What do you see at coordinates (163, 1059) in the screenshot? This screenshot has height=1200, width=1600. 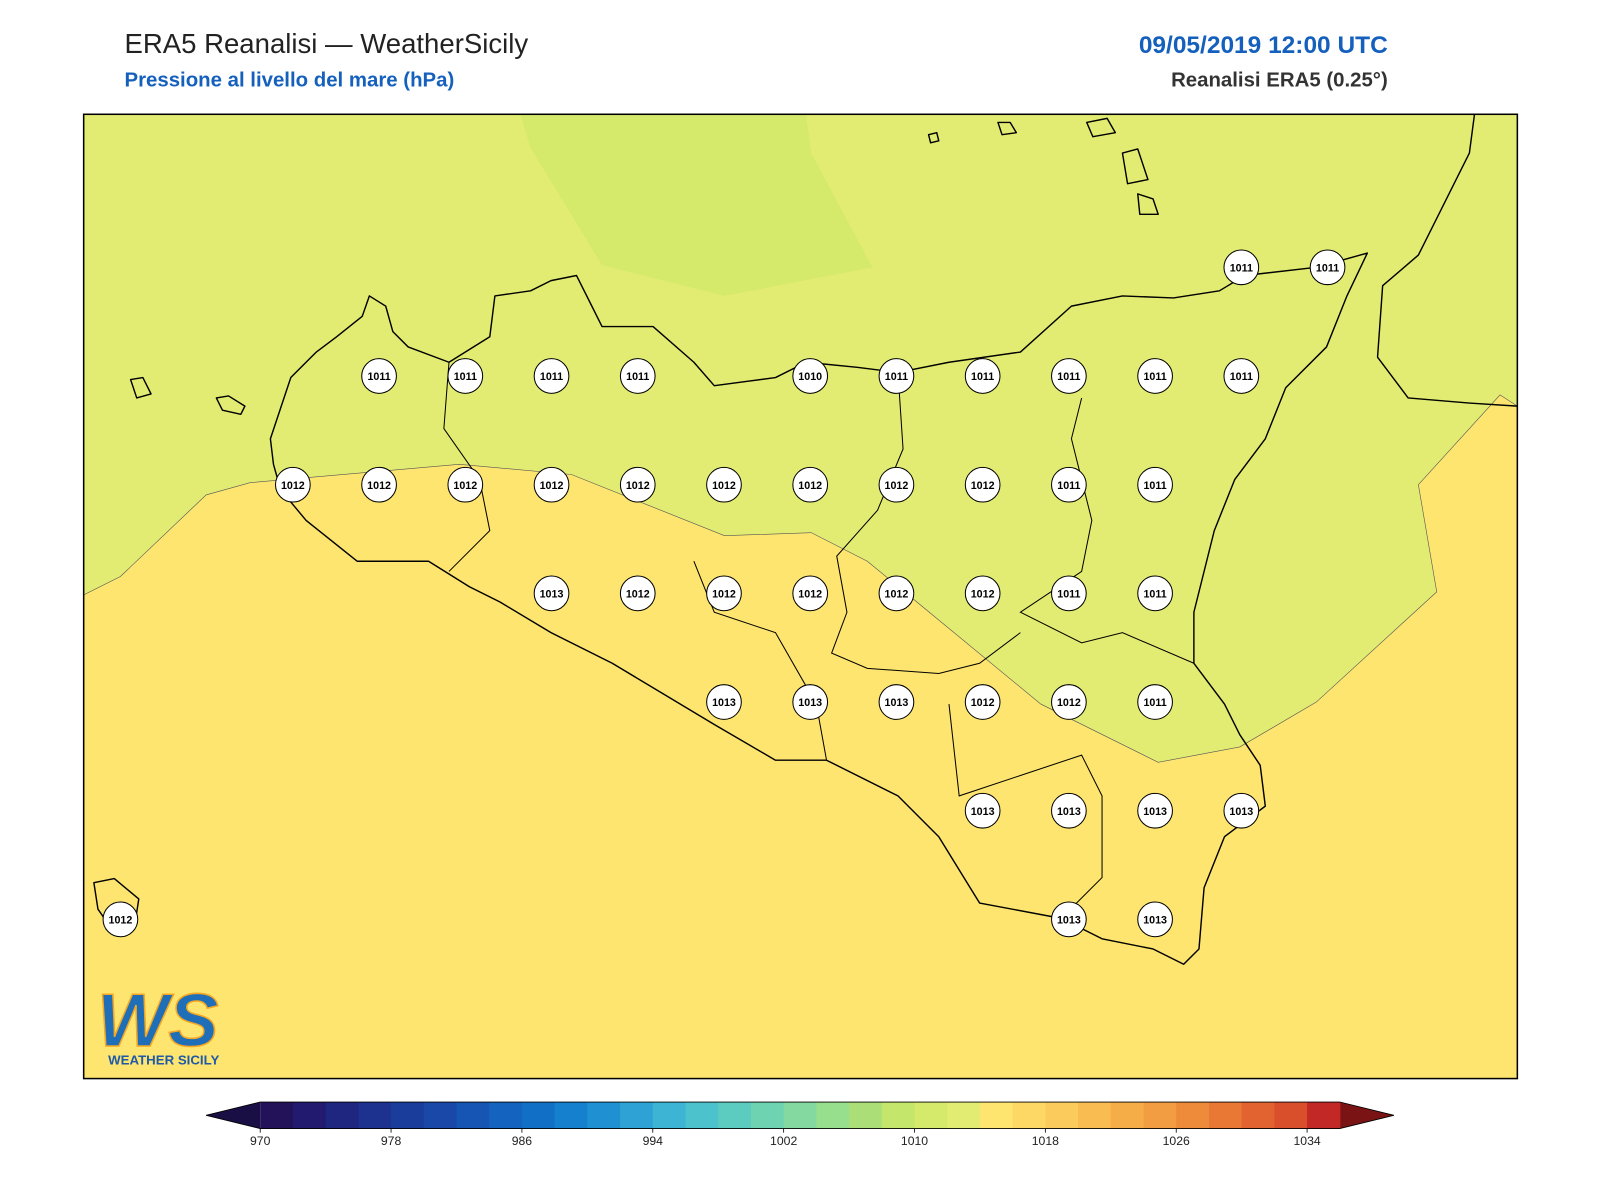 I see `logo-caption: WEATHER SICILY` at bounding box center [163, 1059].